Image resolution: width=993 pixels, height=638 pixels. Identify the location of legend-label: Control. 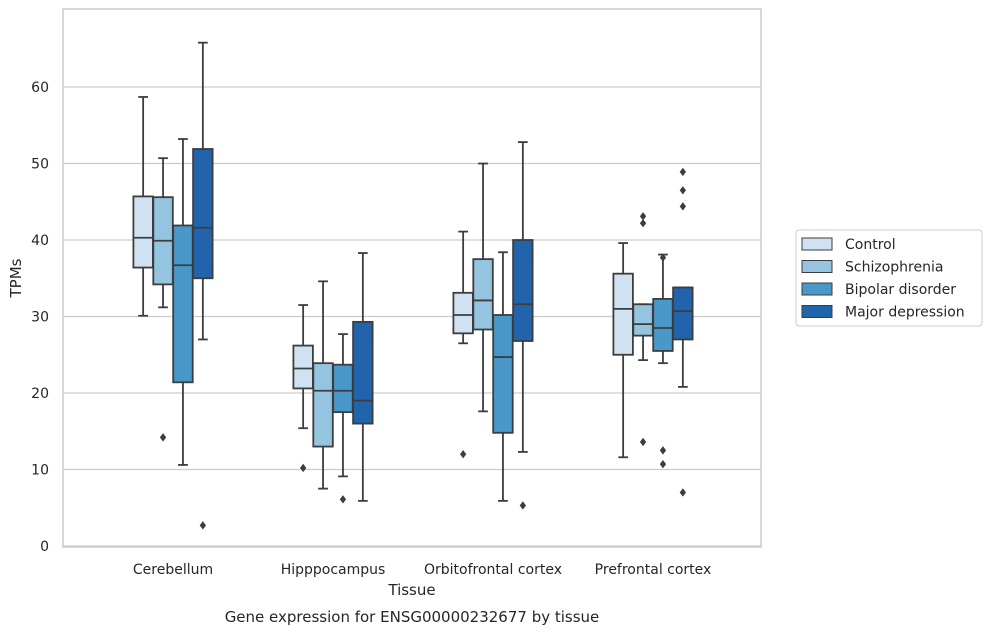
(870, 245).